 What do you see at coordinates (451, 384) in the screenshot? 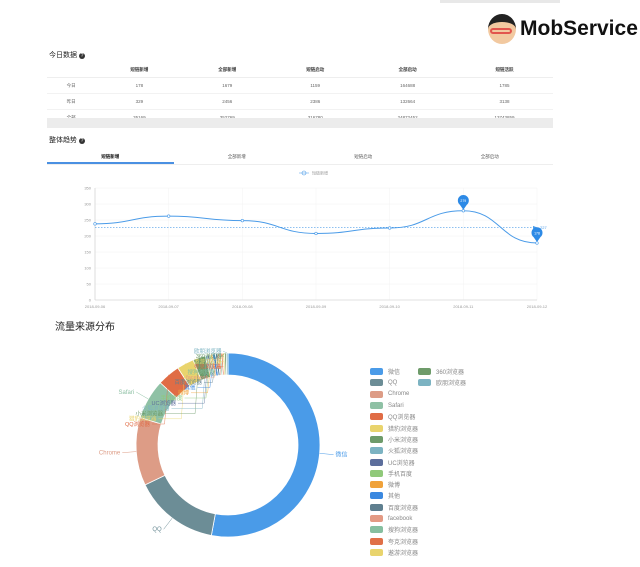
I see `legend-label: 欧朋浏览器` at bounding box center [451, 384].